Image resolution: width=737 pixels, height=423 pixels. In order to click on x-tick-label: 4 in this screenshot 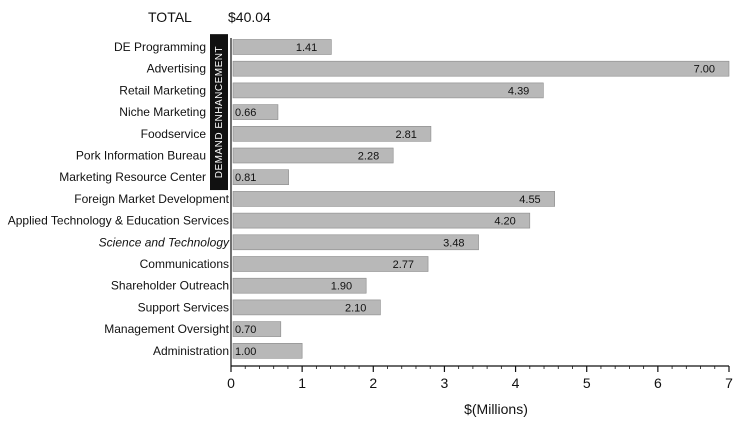, I will do `click(516, 383)`.